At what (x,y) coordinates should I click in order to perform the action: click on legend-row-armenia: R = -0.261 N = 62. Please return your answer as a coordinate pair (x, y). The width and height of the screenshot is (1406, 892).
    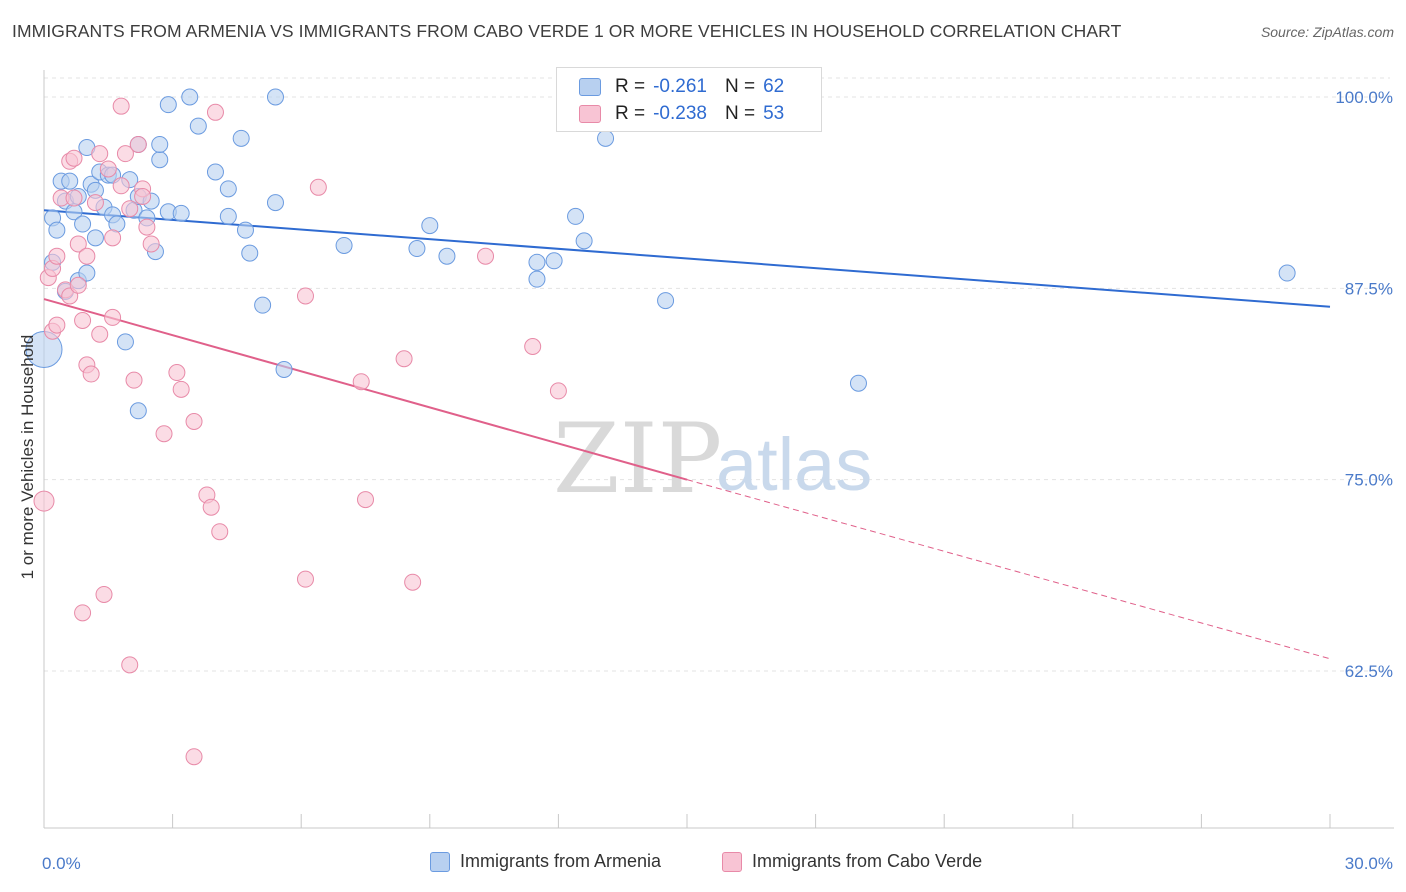
    Looking at the image, I should click on (681, 87).